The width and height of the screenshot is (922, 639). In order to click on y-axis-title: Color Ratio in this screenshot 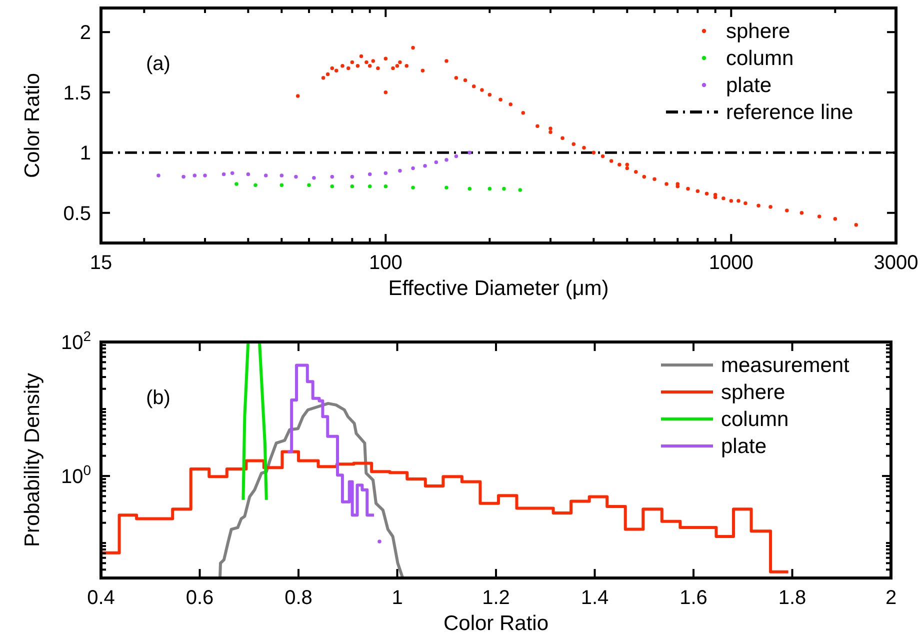, I will do `click(32, 125)`.